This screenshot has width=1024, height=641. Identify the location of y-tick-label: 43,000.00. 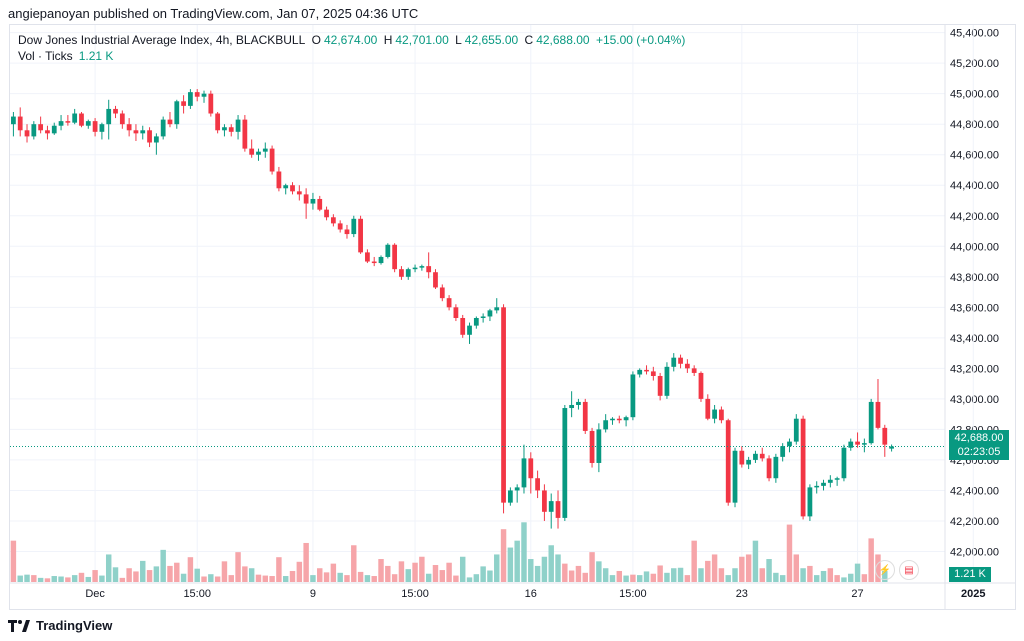
(974, 400).